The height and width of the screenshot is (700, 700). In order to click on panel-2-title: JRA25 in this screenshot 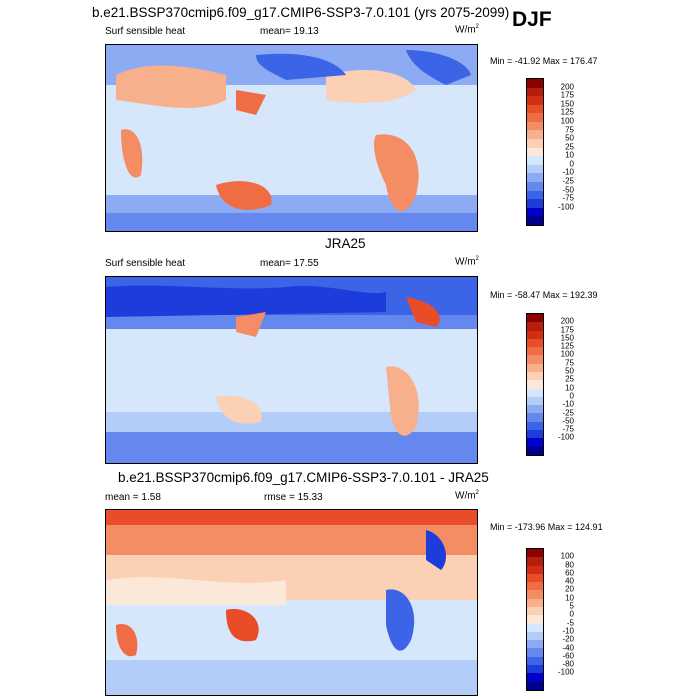, I will do `click(345, 243)`.